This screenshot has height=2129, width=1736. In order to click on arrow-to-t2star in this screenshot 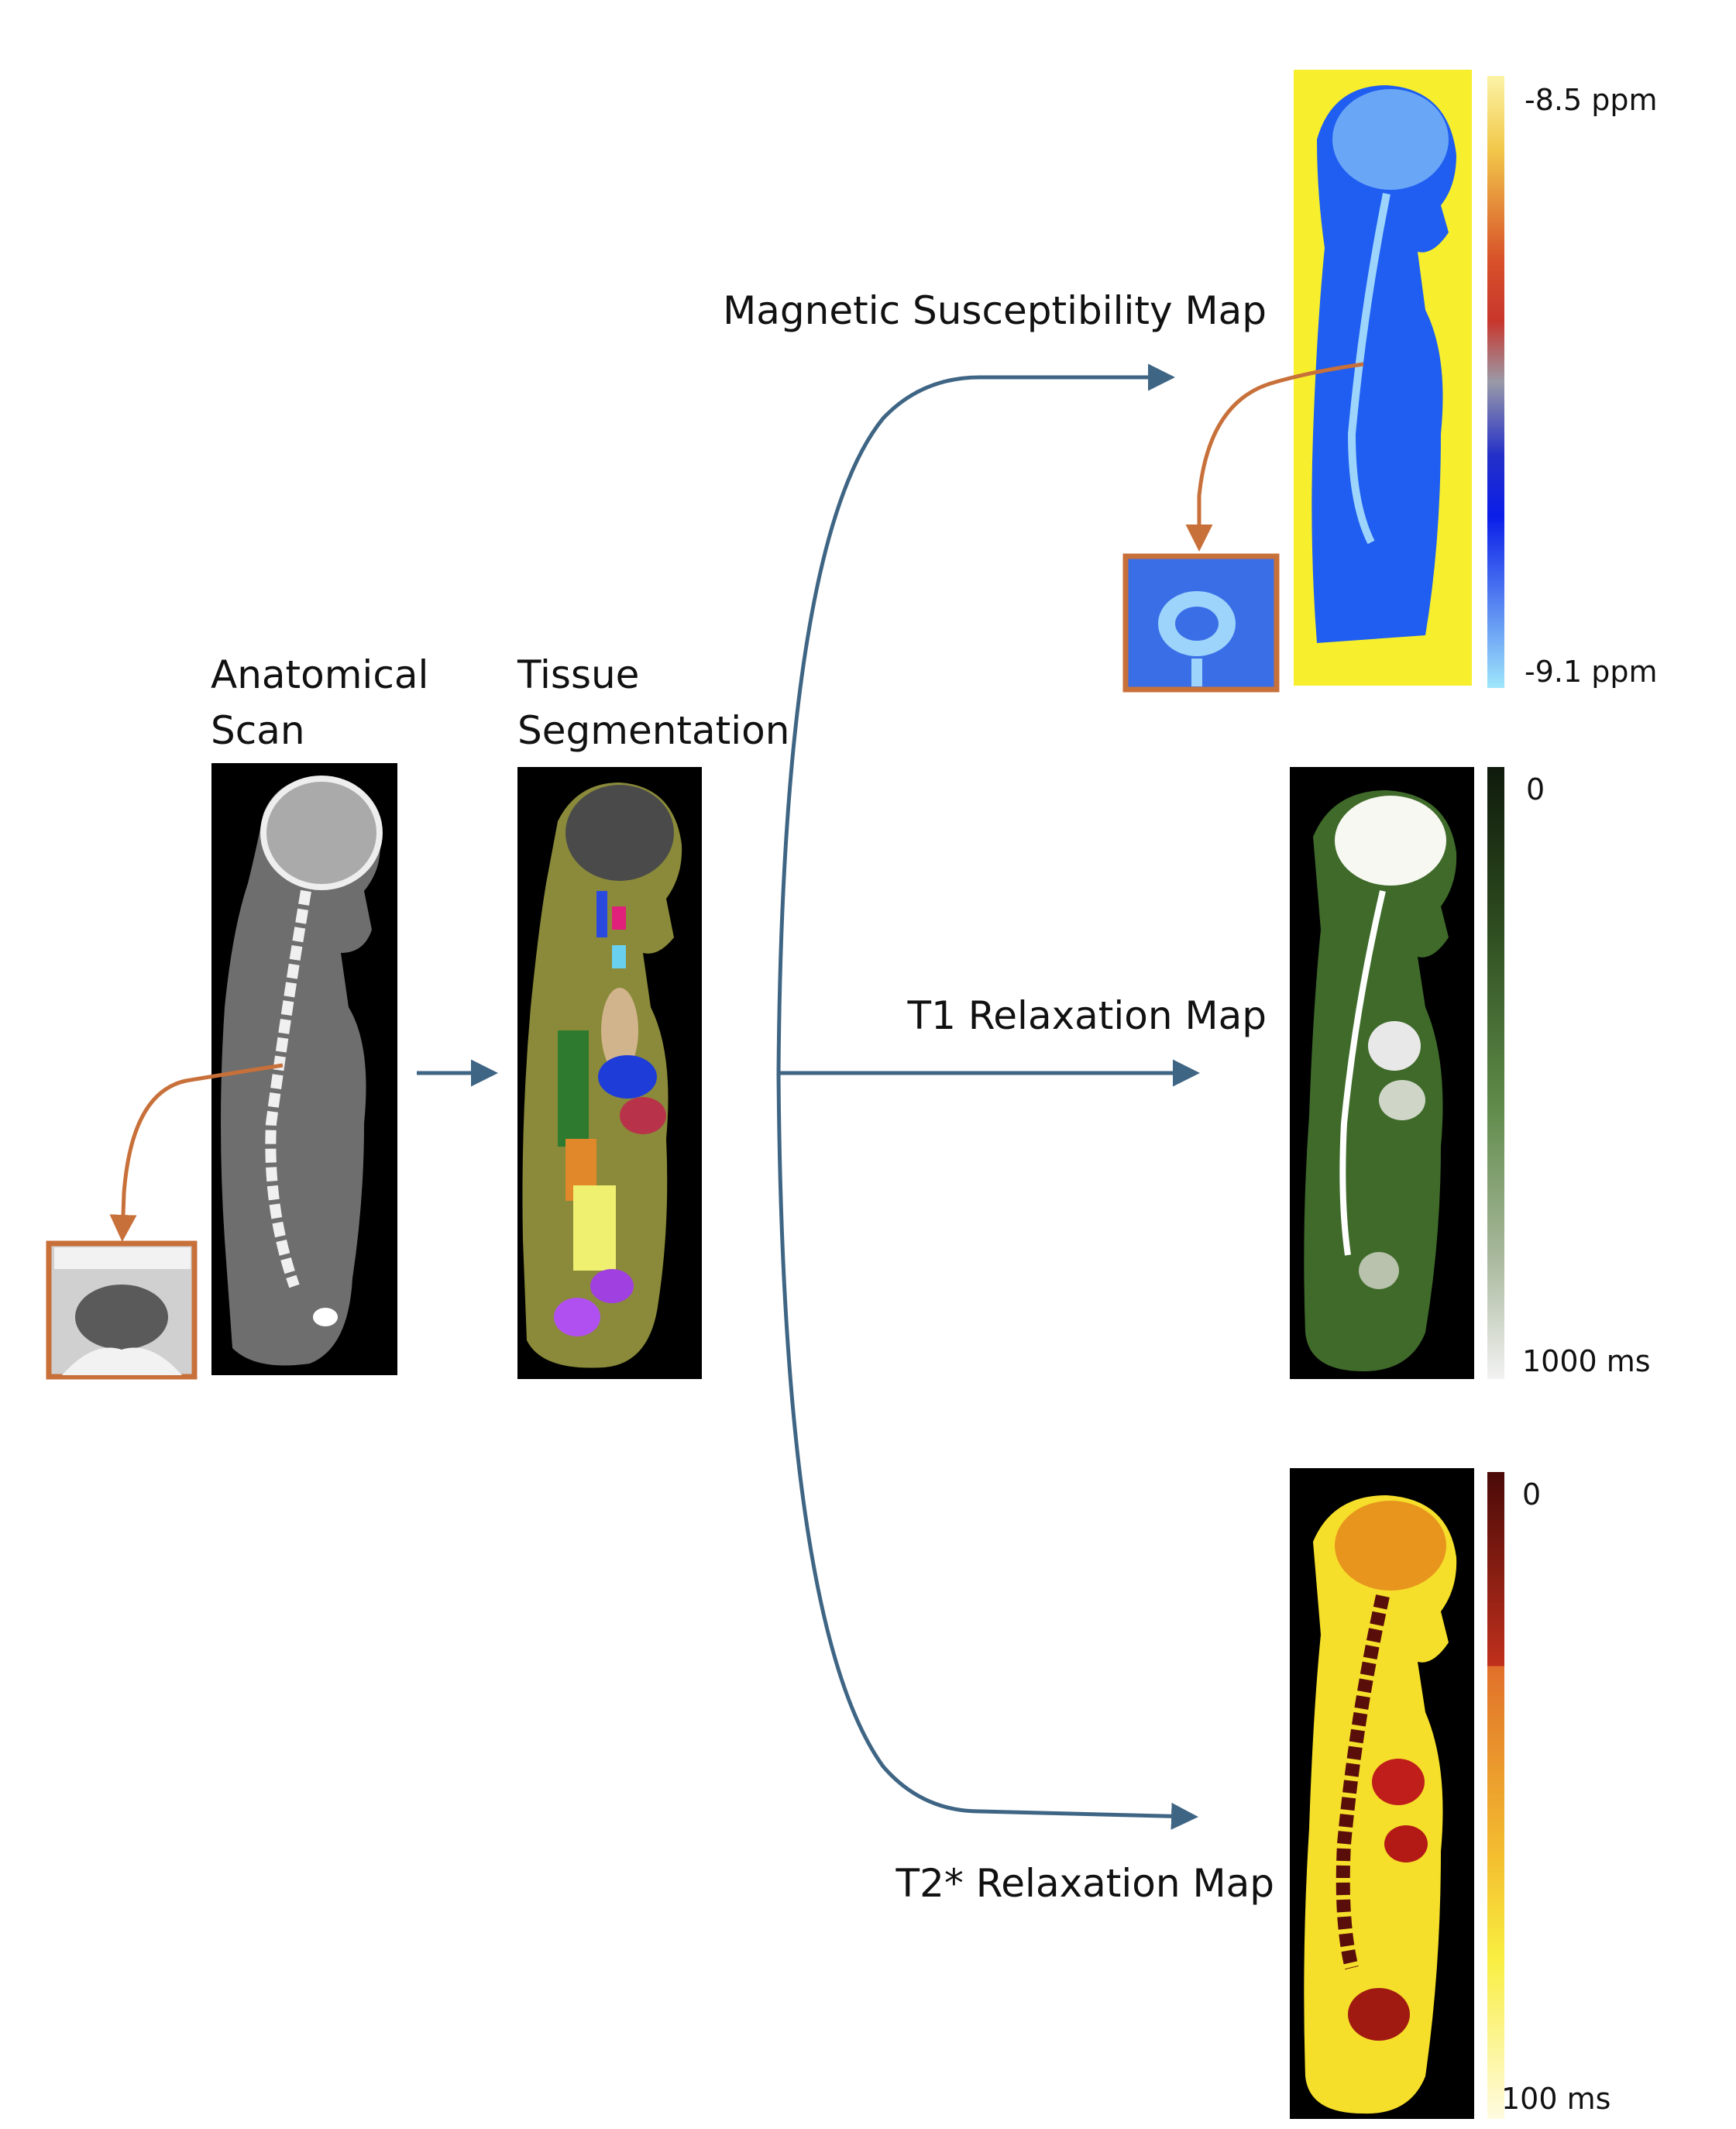, I will do `click(987, 1451)`.